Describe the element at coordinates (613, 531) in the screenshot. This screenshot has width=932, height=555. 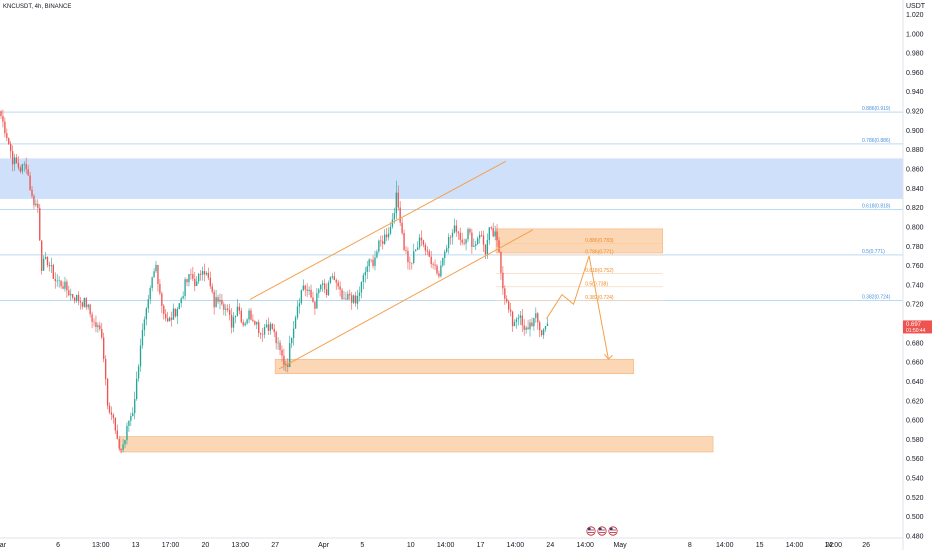
I see `economic-event-icon` at that location.